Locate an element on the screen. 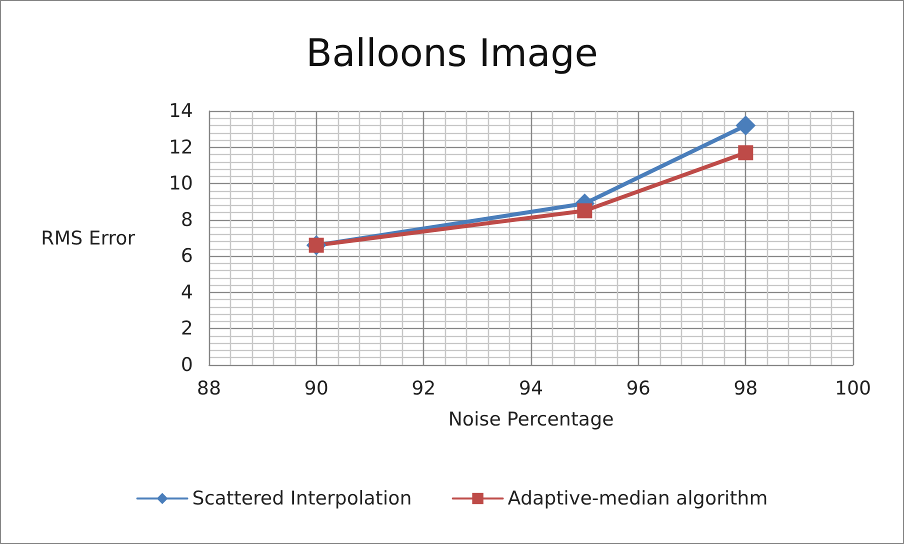 The height and width of the screenshot is (544, 904). x-tick-label: 92 is located at coordinates (424, 389).